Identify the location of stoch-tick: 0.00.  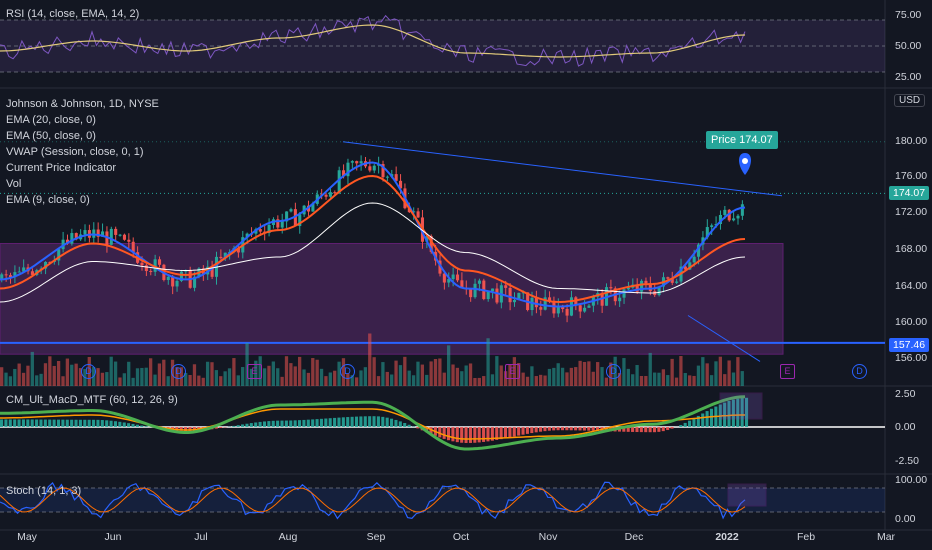
(905, 519).